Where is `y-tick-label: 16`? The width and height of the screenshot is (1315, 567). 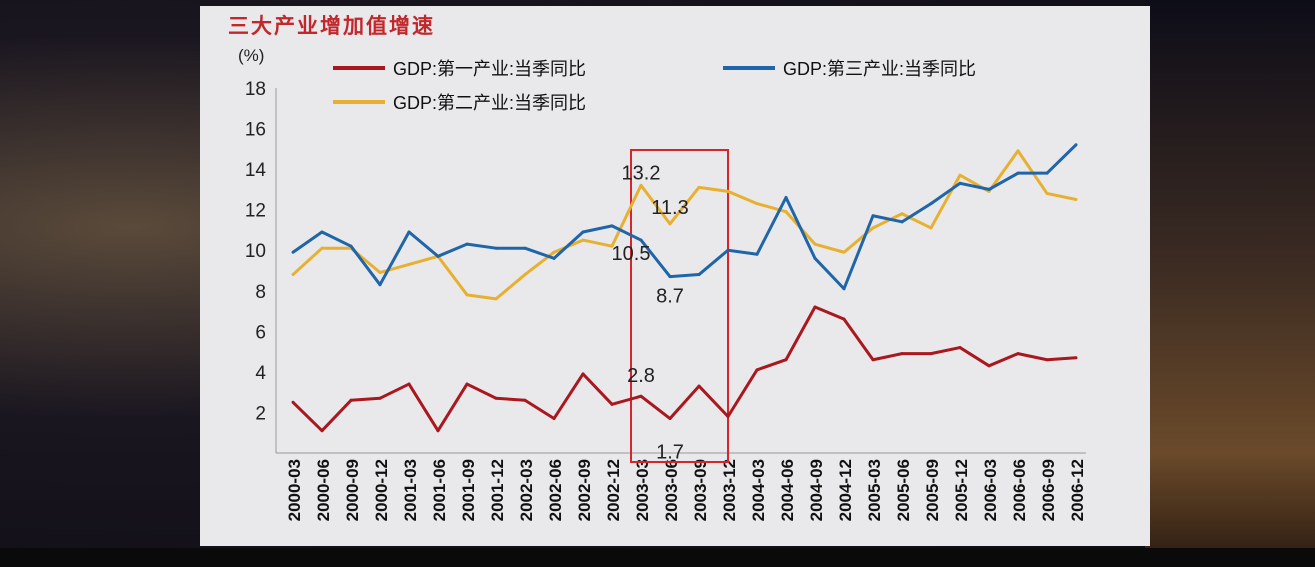 y-tick-label: 16 is located at coordinates (255, 130).